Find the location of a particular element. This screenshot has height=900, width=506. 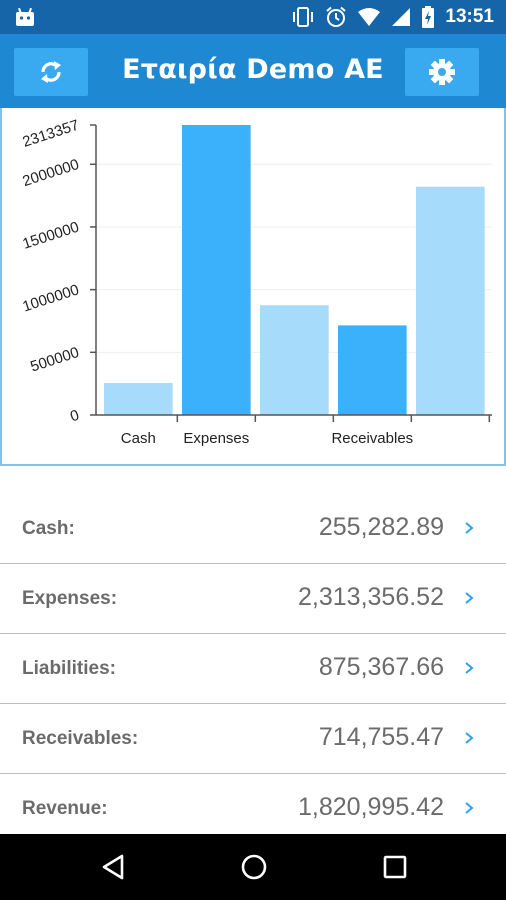

y-tick-label: 500000 is located at coordinates (54, 360).